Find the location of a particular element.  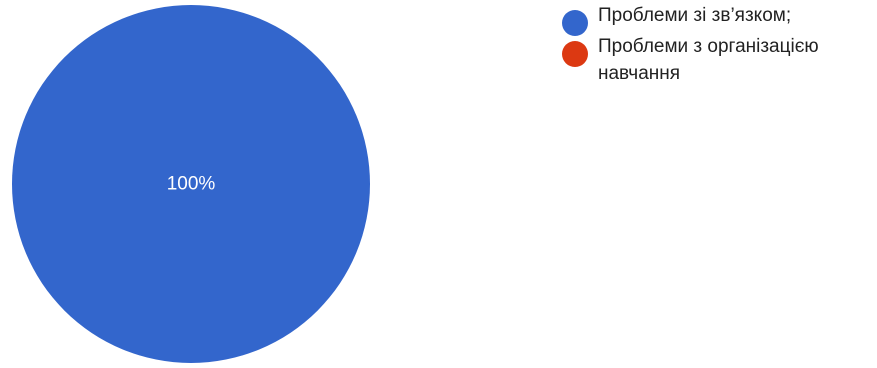

pie-labels: 100% is located at coordinates (191, 184).